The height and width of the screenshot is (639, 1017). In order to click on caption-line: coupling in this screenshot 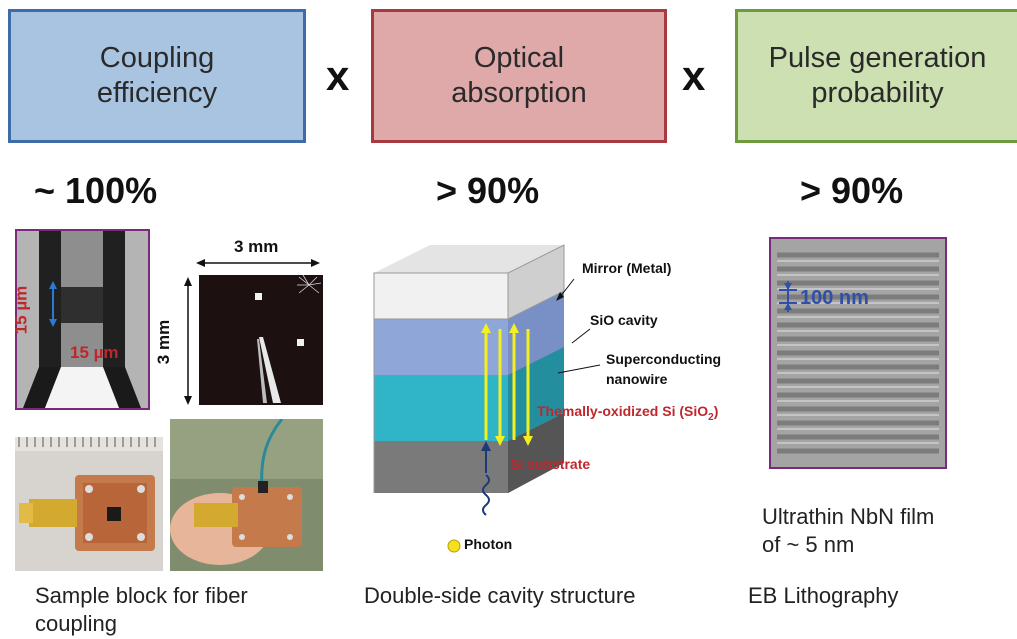, I will do `click(76, 623)`.